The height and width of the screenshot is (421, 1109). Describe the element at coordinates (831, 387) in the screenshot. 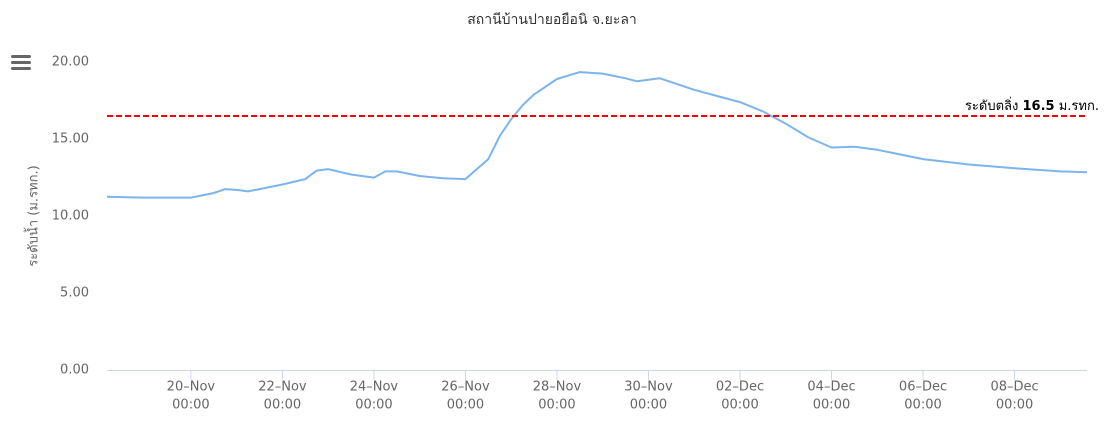

I see `x-tick-date: 04–Dec` at that location.